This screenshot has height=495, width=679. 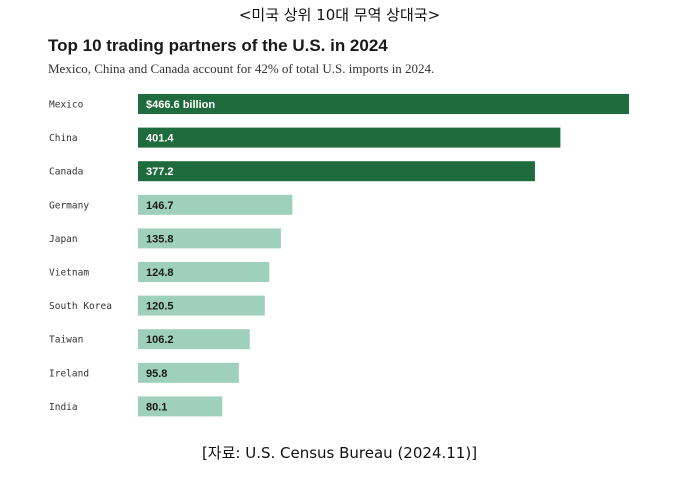 I want to click on source-note: [자료: U.S. Census Bureau (2024.11)], so click(x=339, y=453).